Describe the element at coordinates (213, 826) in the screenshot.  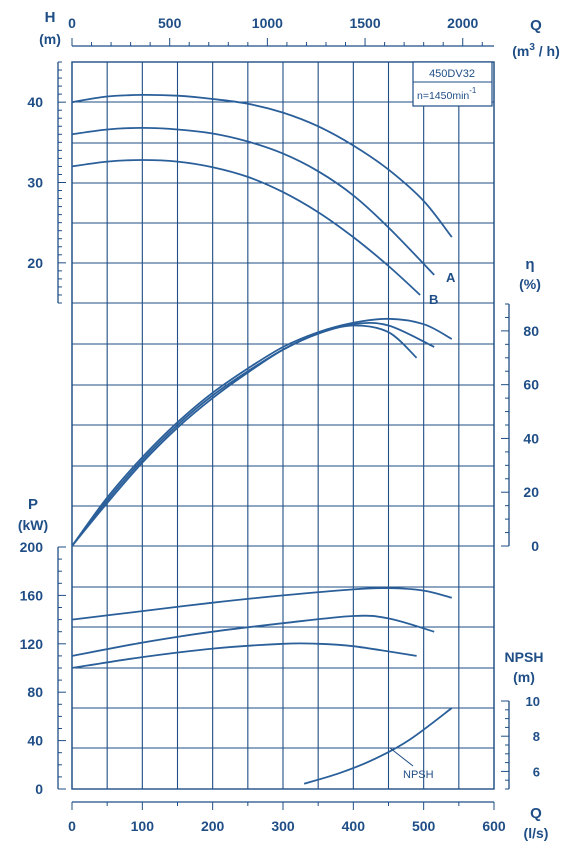
I see `q-bottom-tick-label: 200` at that location.